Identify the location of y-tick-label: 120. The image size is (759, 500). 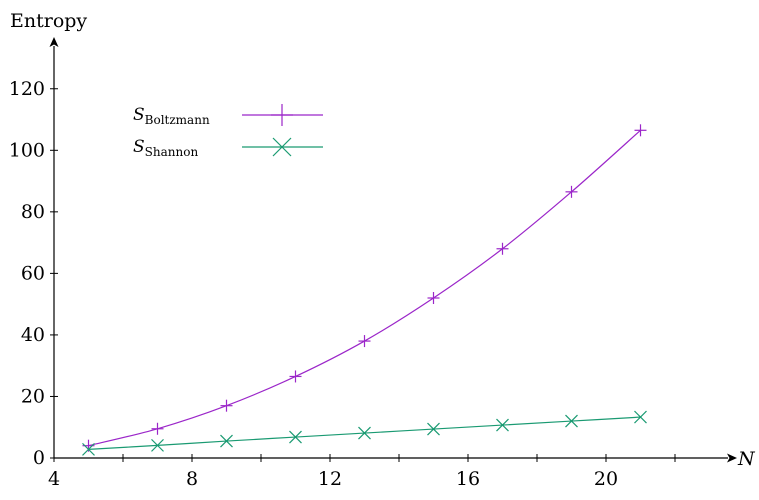
(27, 89).